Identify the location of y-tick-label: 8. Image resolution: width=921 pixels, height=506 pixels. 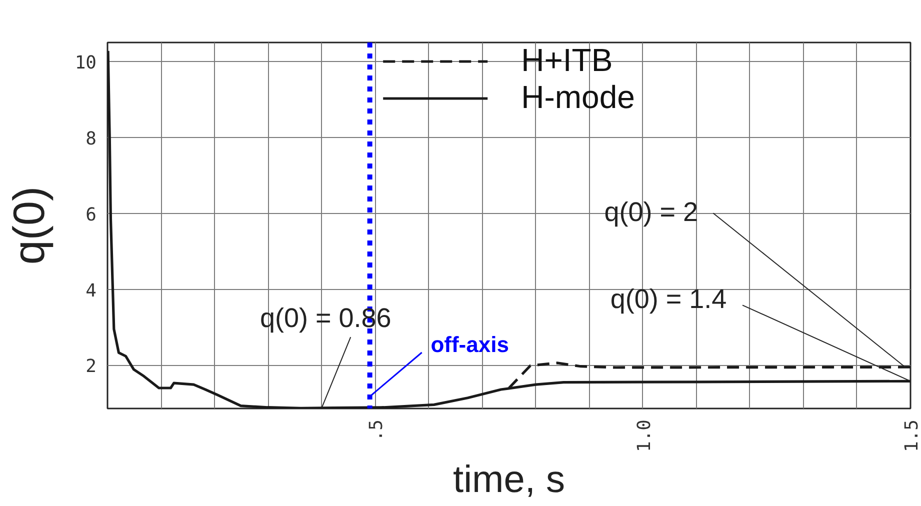
(91, 139).